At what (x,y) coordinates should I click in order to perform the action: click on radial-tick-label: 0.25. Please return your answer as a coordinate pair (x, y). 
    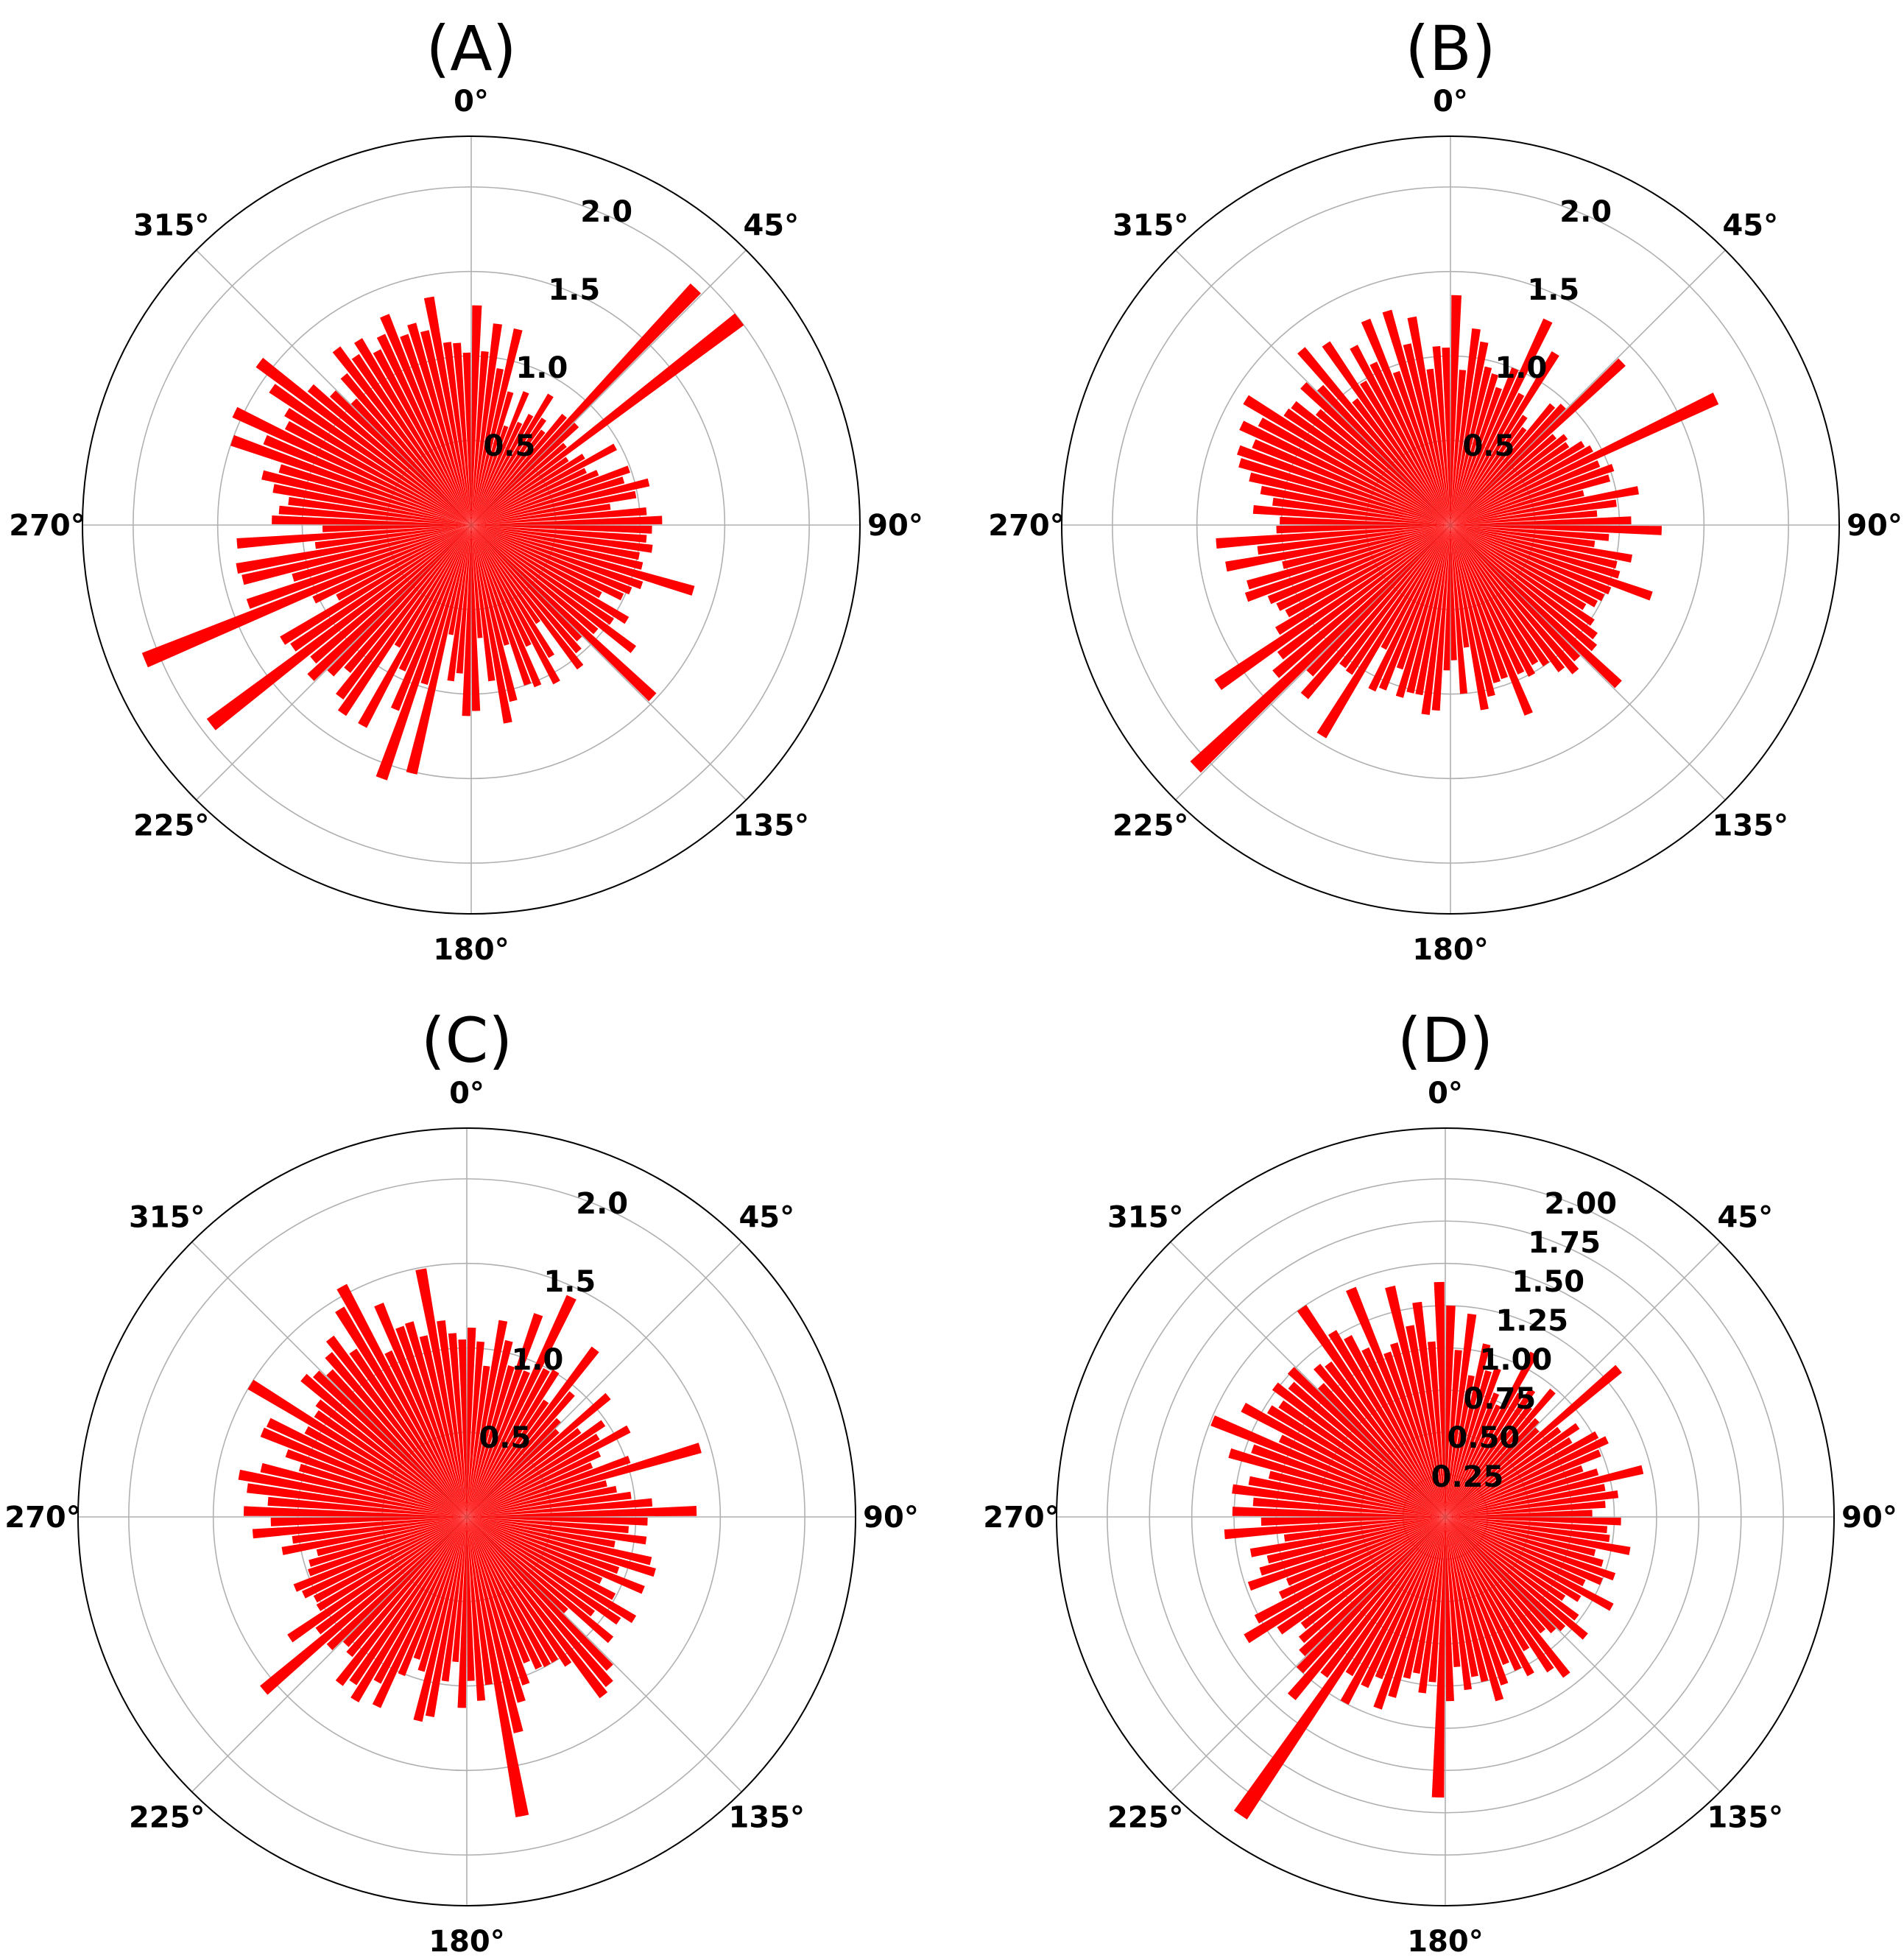
    Looking at the image, I should click on (1468, 1477).